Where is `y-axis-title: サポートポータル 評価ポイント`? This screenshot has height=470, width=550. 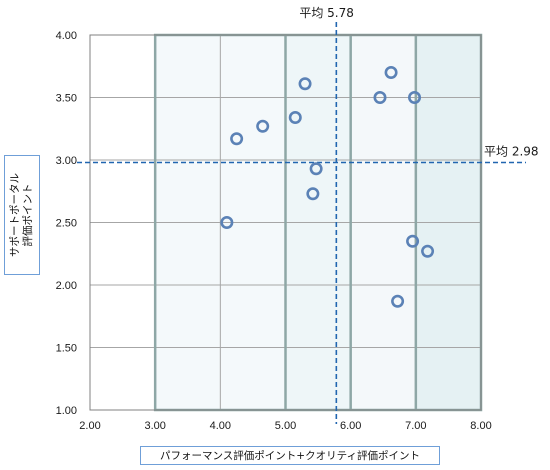
y-axis-title: サポートポータル 評価ポイント is located at coordinates (22, 215).